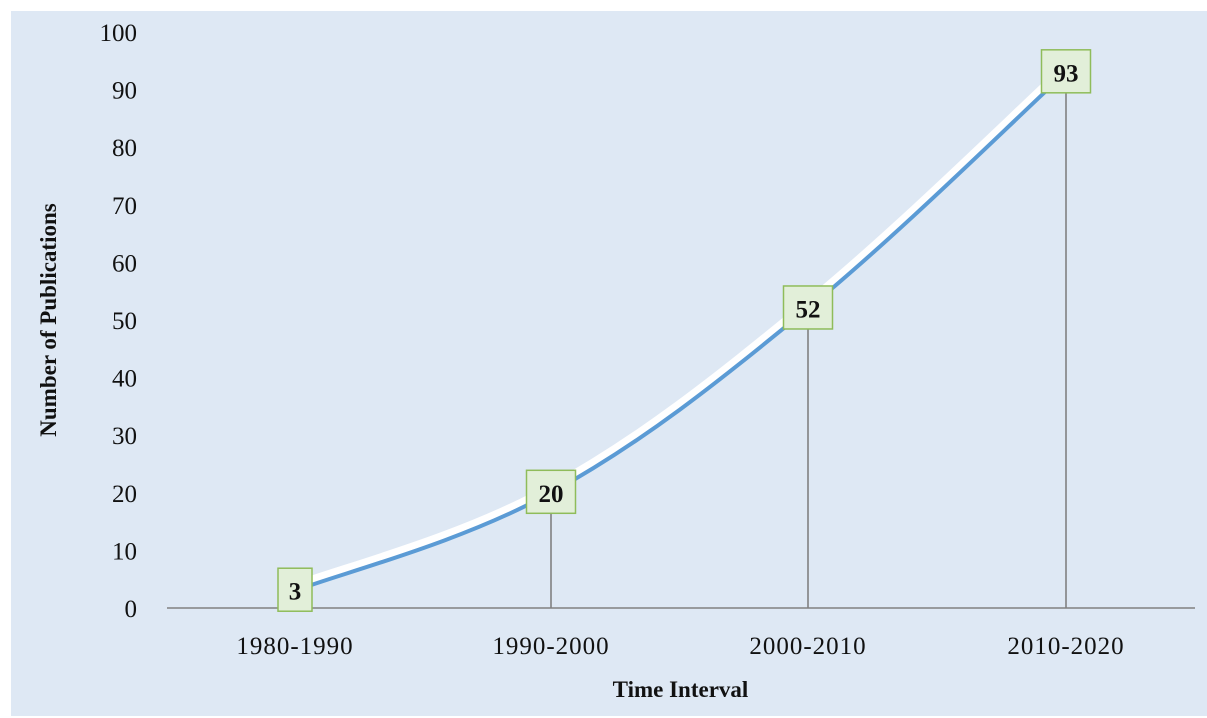  What do you see at coordinates (124, 321) in the screenshot?
I see `y-tick-label: 50` at bounding box center [124, 321].